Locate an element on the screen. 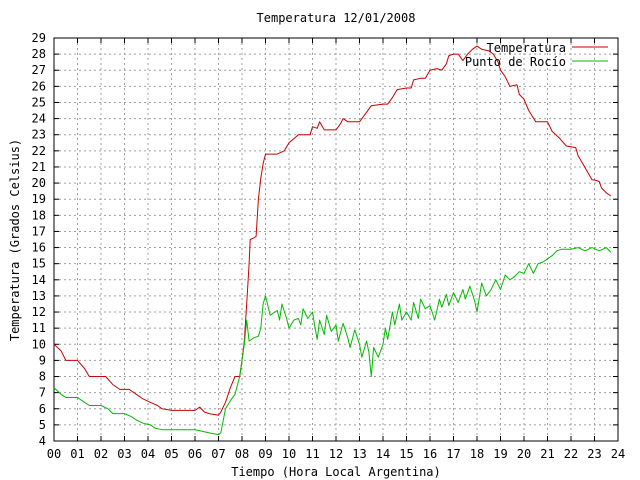  y-tick-label: 12 is located at coordinates (39, 312).